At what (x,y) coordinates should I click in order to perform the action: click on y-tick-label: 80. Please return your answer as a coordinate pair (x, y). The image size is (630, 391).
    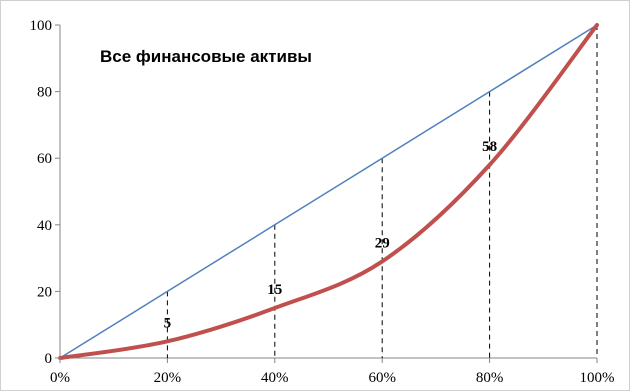
    Looking at the image, I should click on (44, 93).